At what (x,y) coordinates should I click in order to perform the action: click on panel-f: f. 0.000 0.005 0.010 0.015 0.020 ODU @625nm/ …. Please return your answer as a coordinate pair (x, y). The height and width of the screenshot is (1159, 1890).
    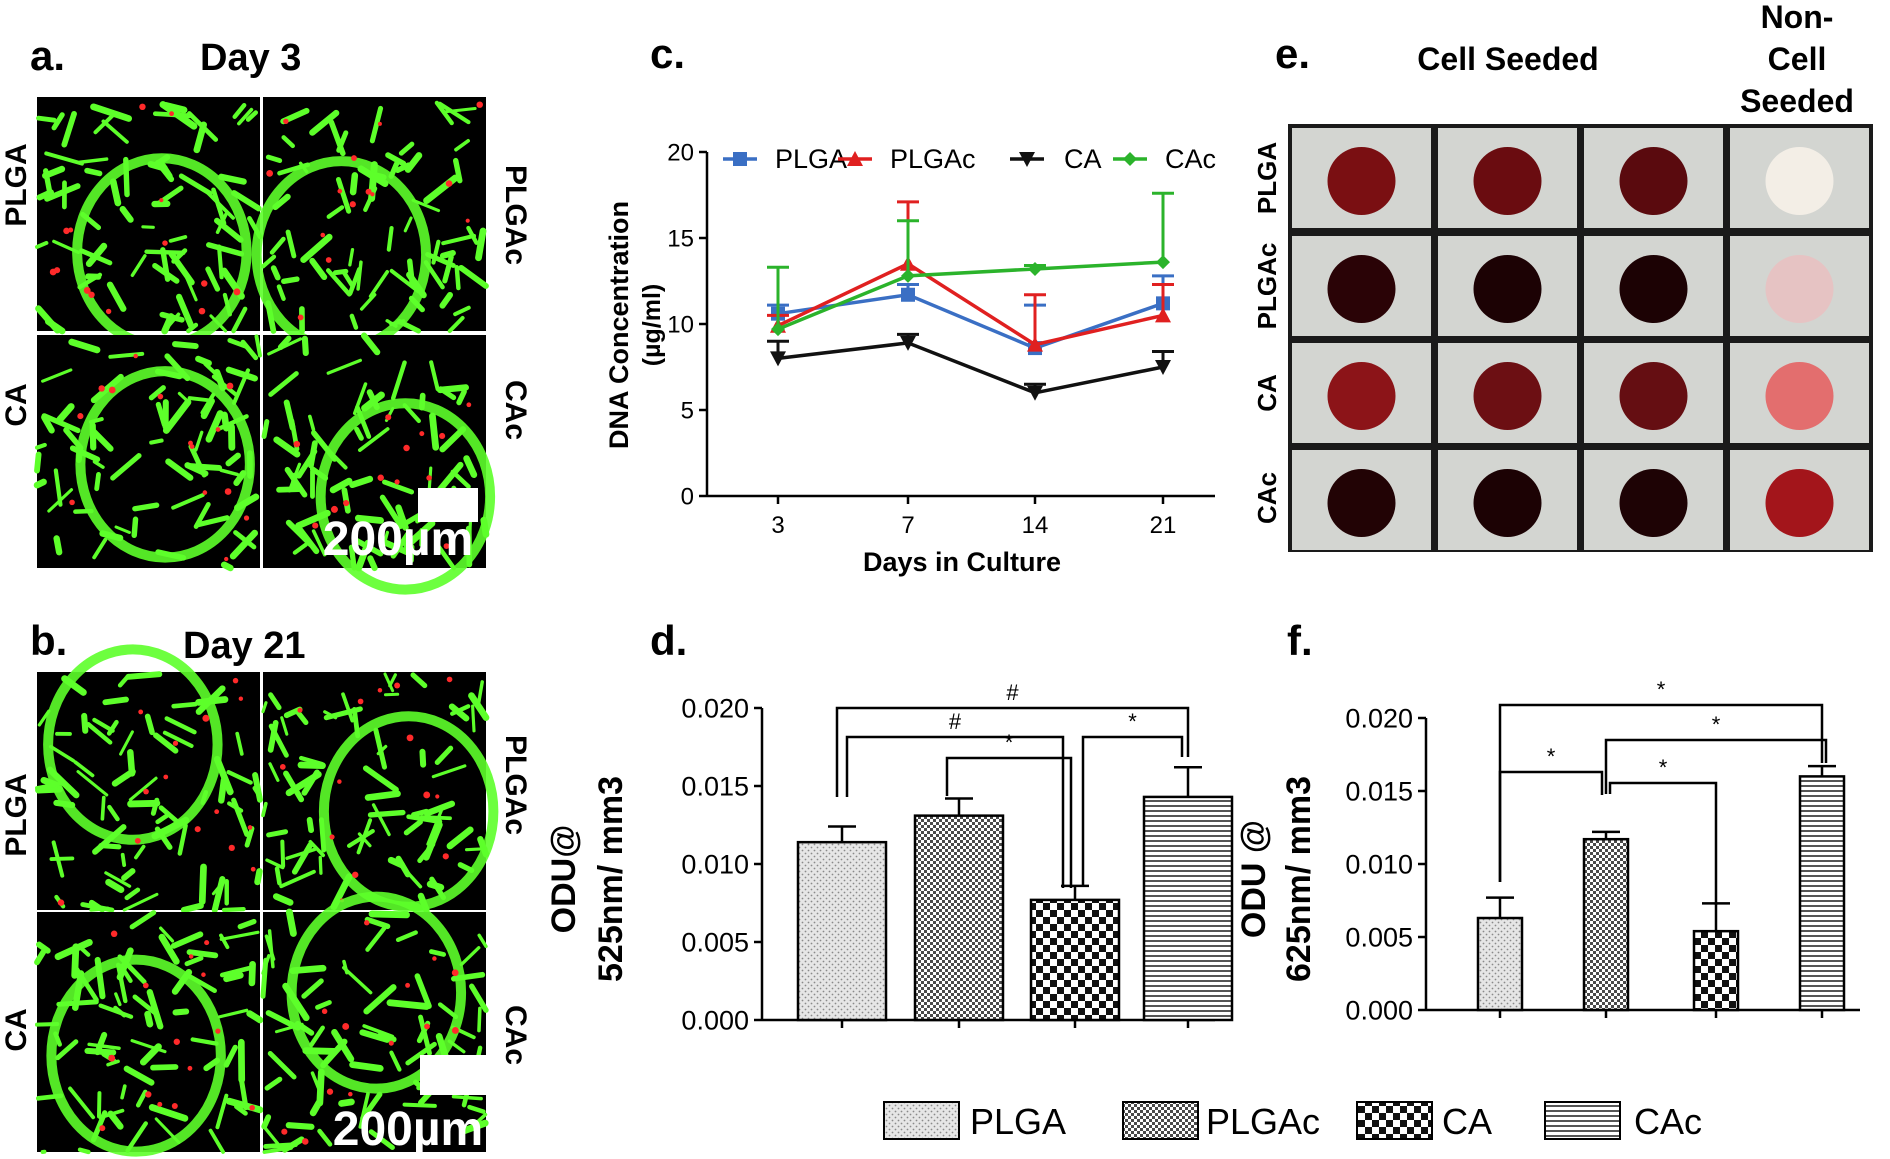
    Looking at the image, I should click on (1547, 821).